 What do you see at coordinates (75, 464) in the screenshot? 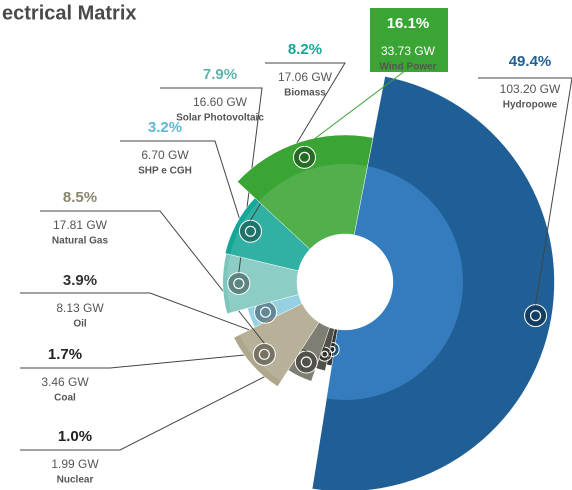
I see `capacity-label: 1.99 GW` at bounding box center [75, 464].